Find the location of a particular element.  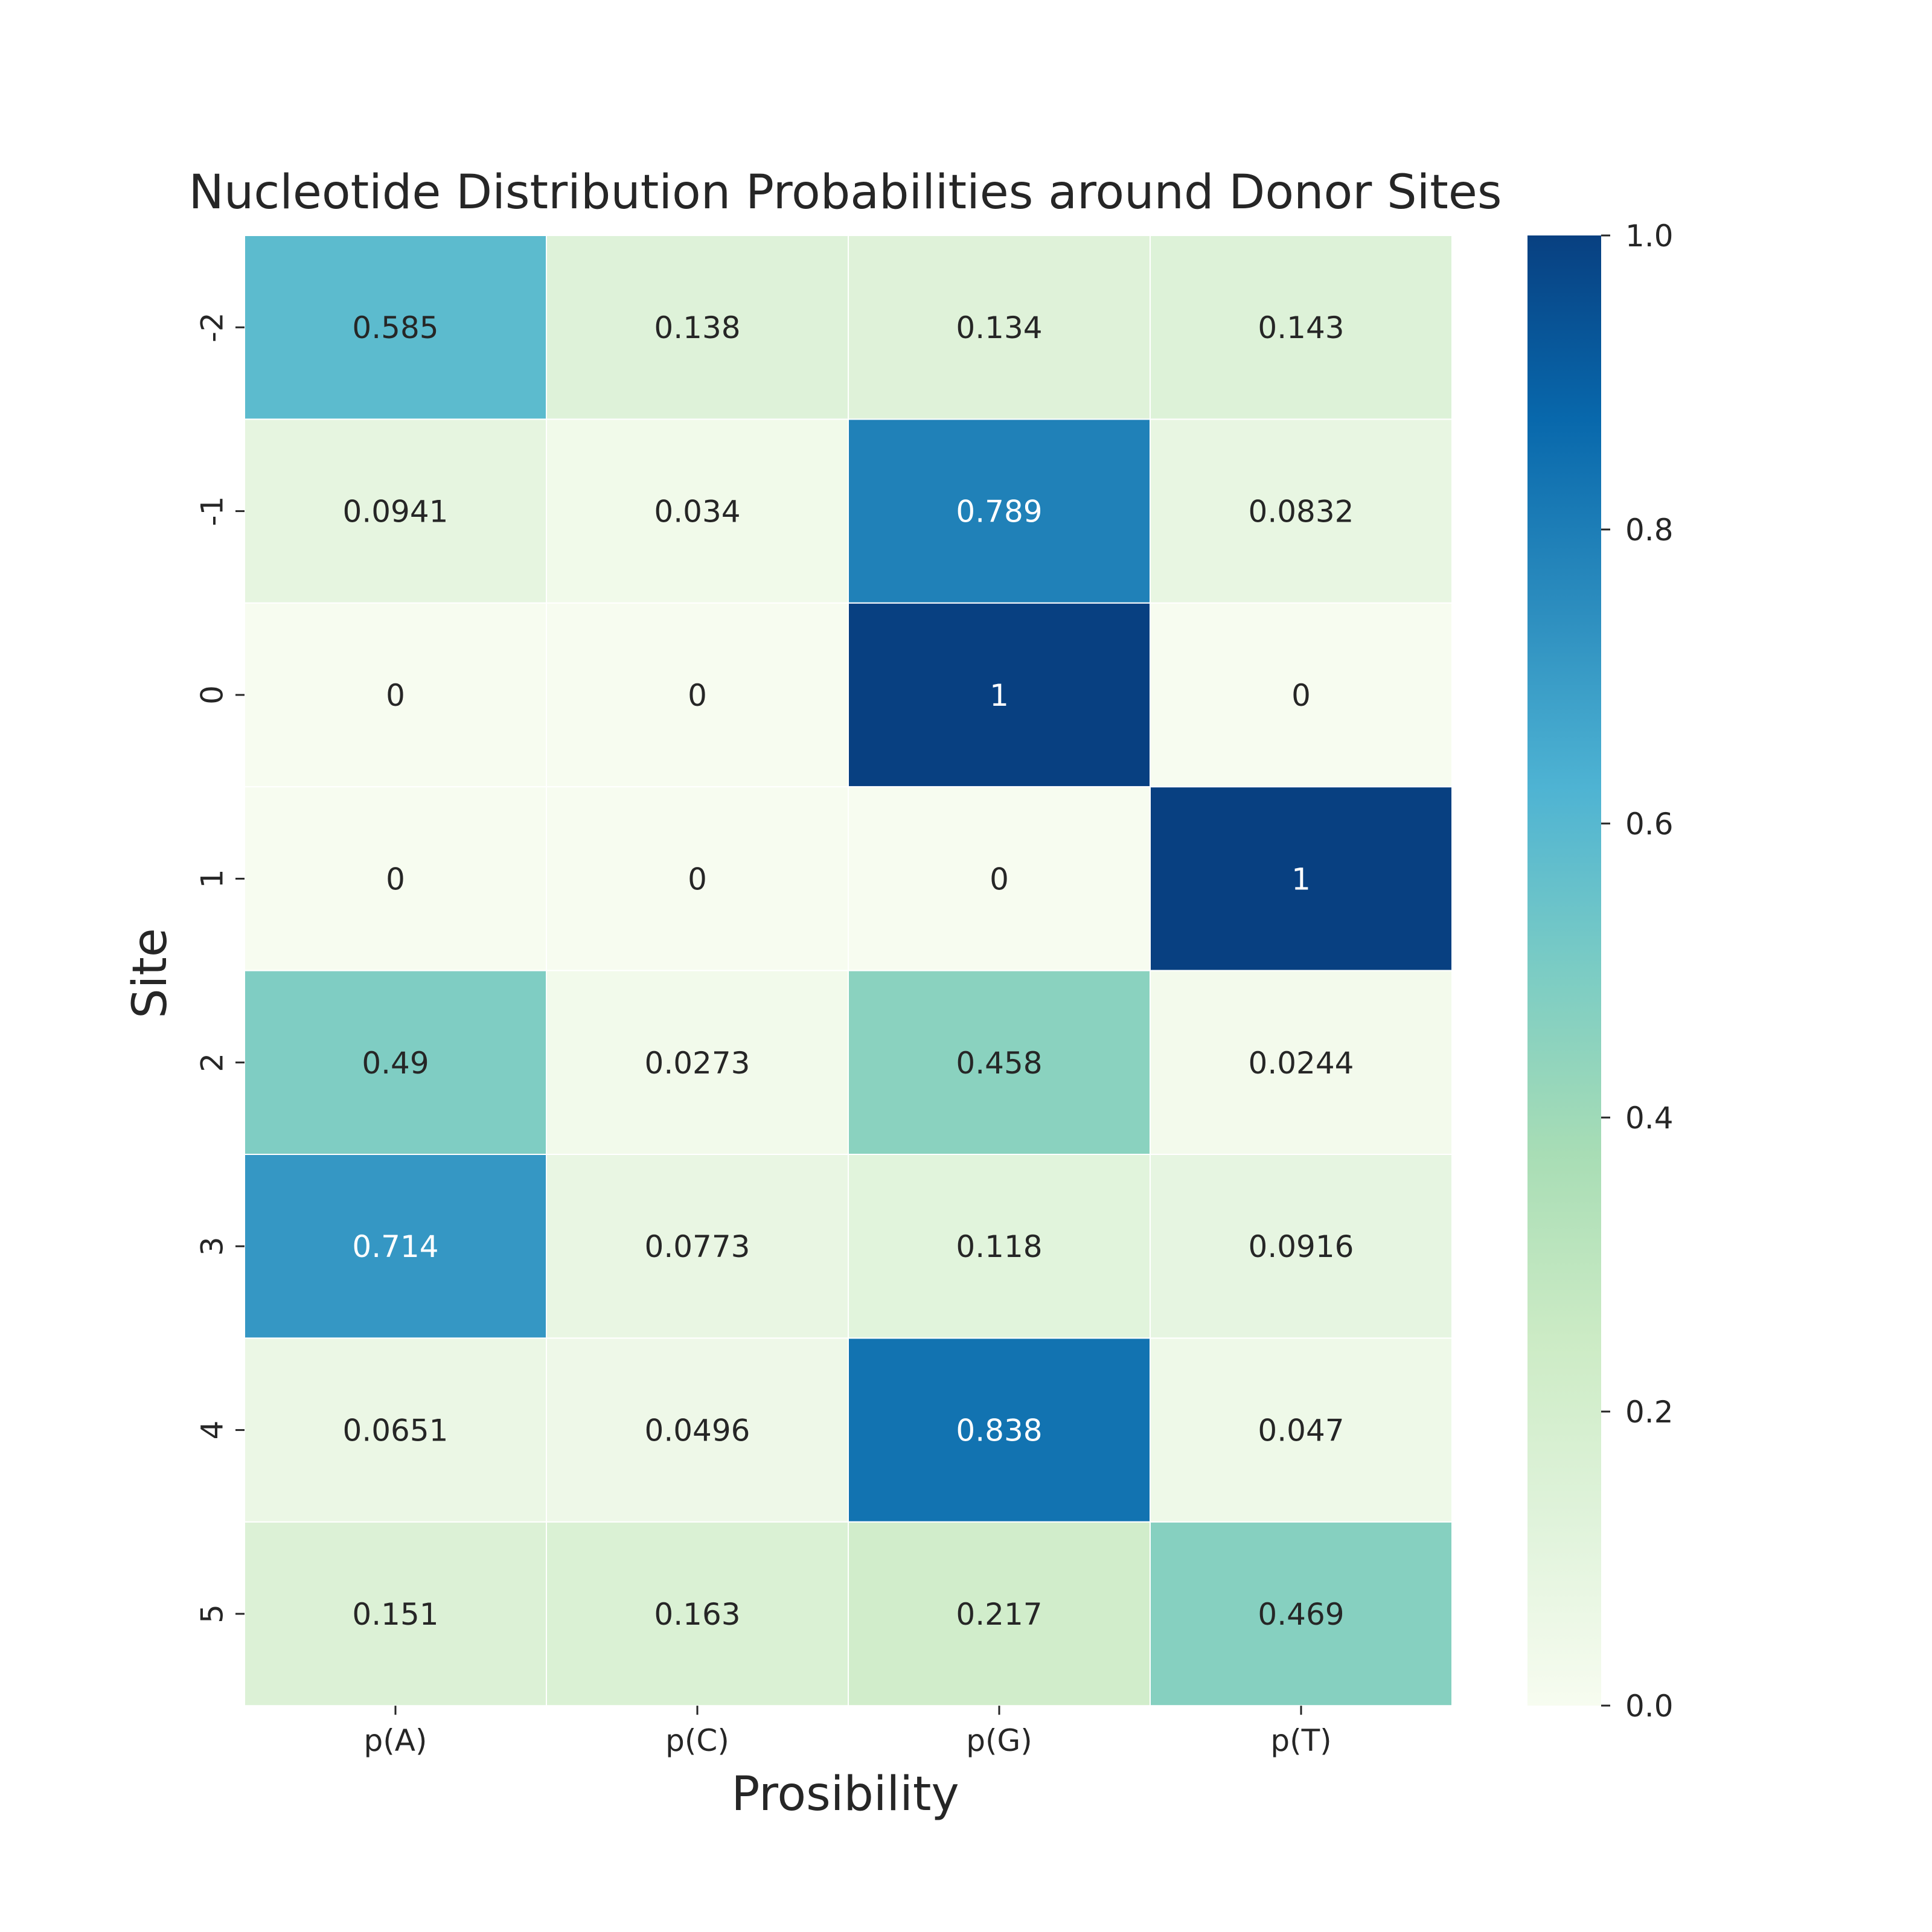

cell-value-label: 0.0273 is located at coordinates (697, 1064).